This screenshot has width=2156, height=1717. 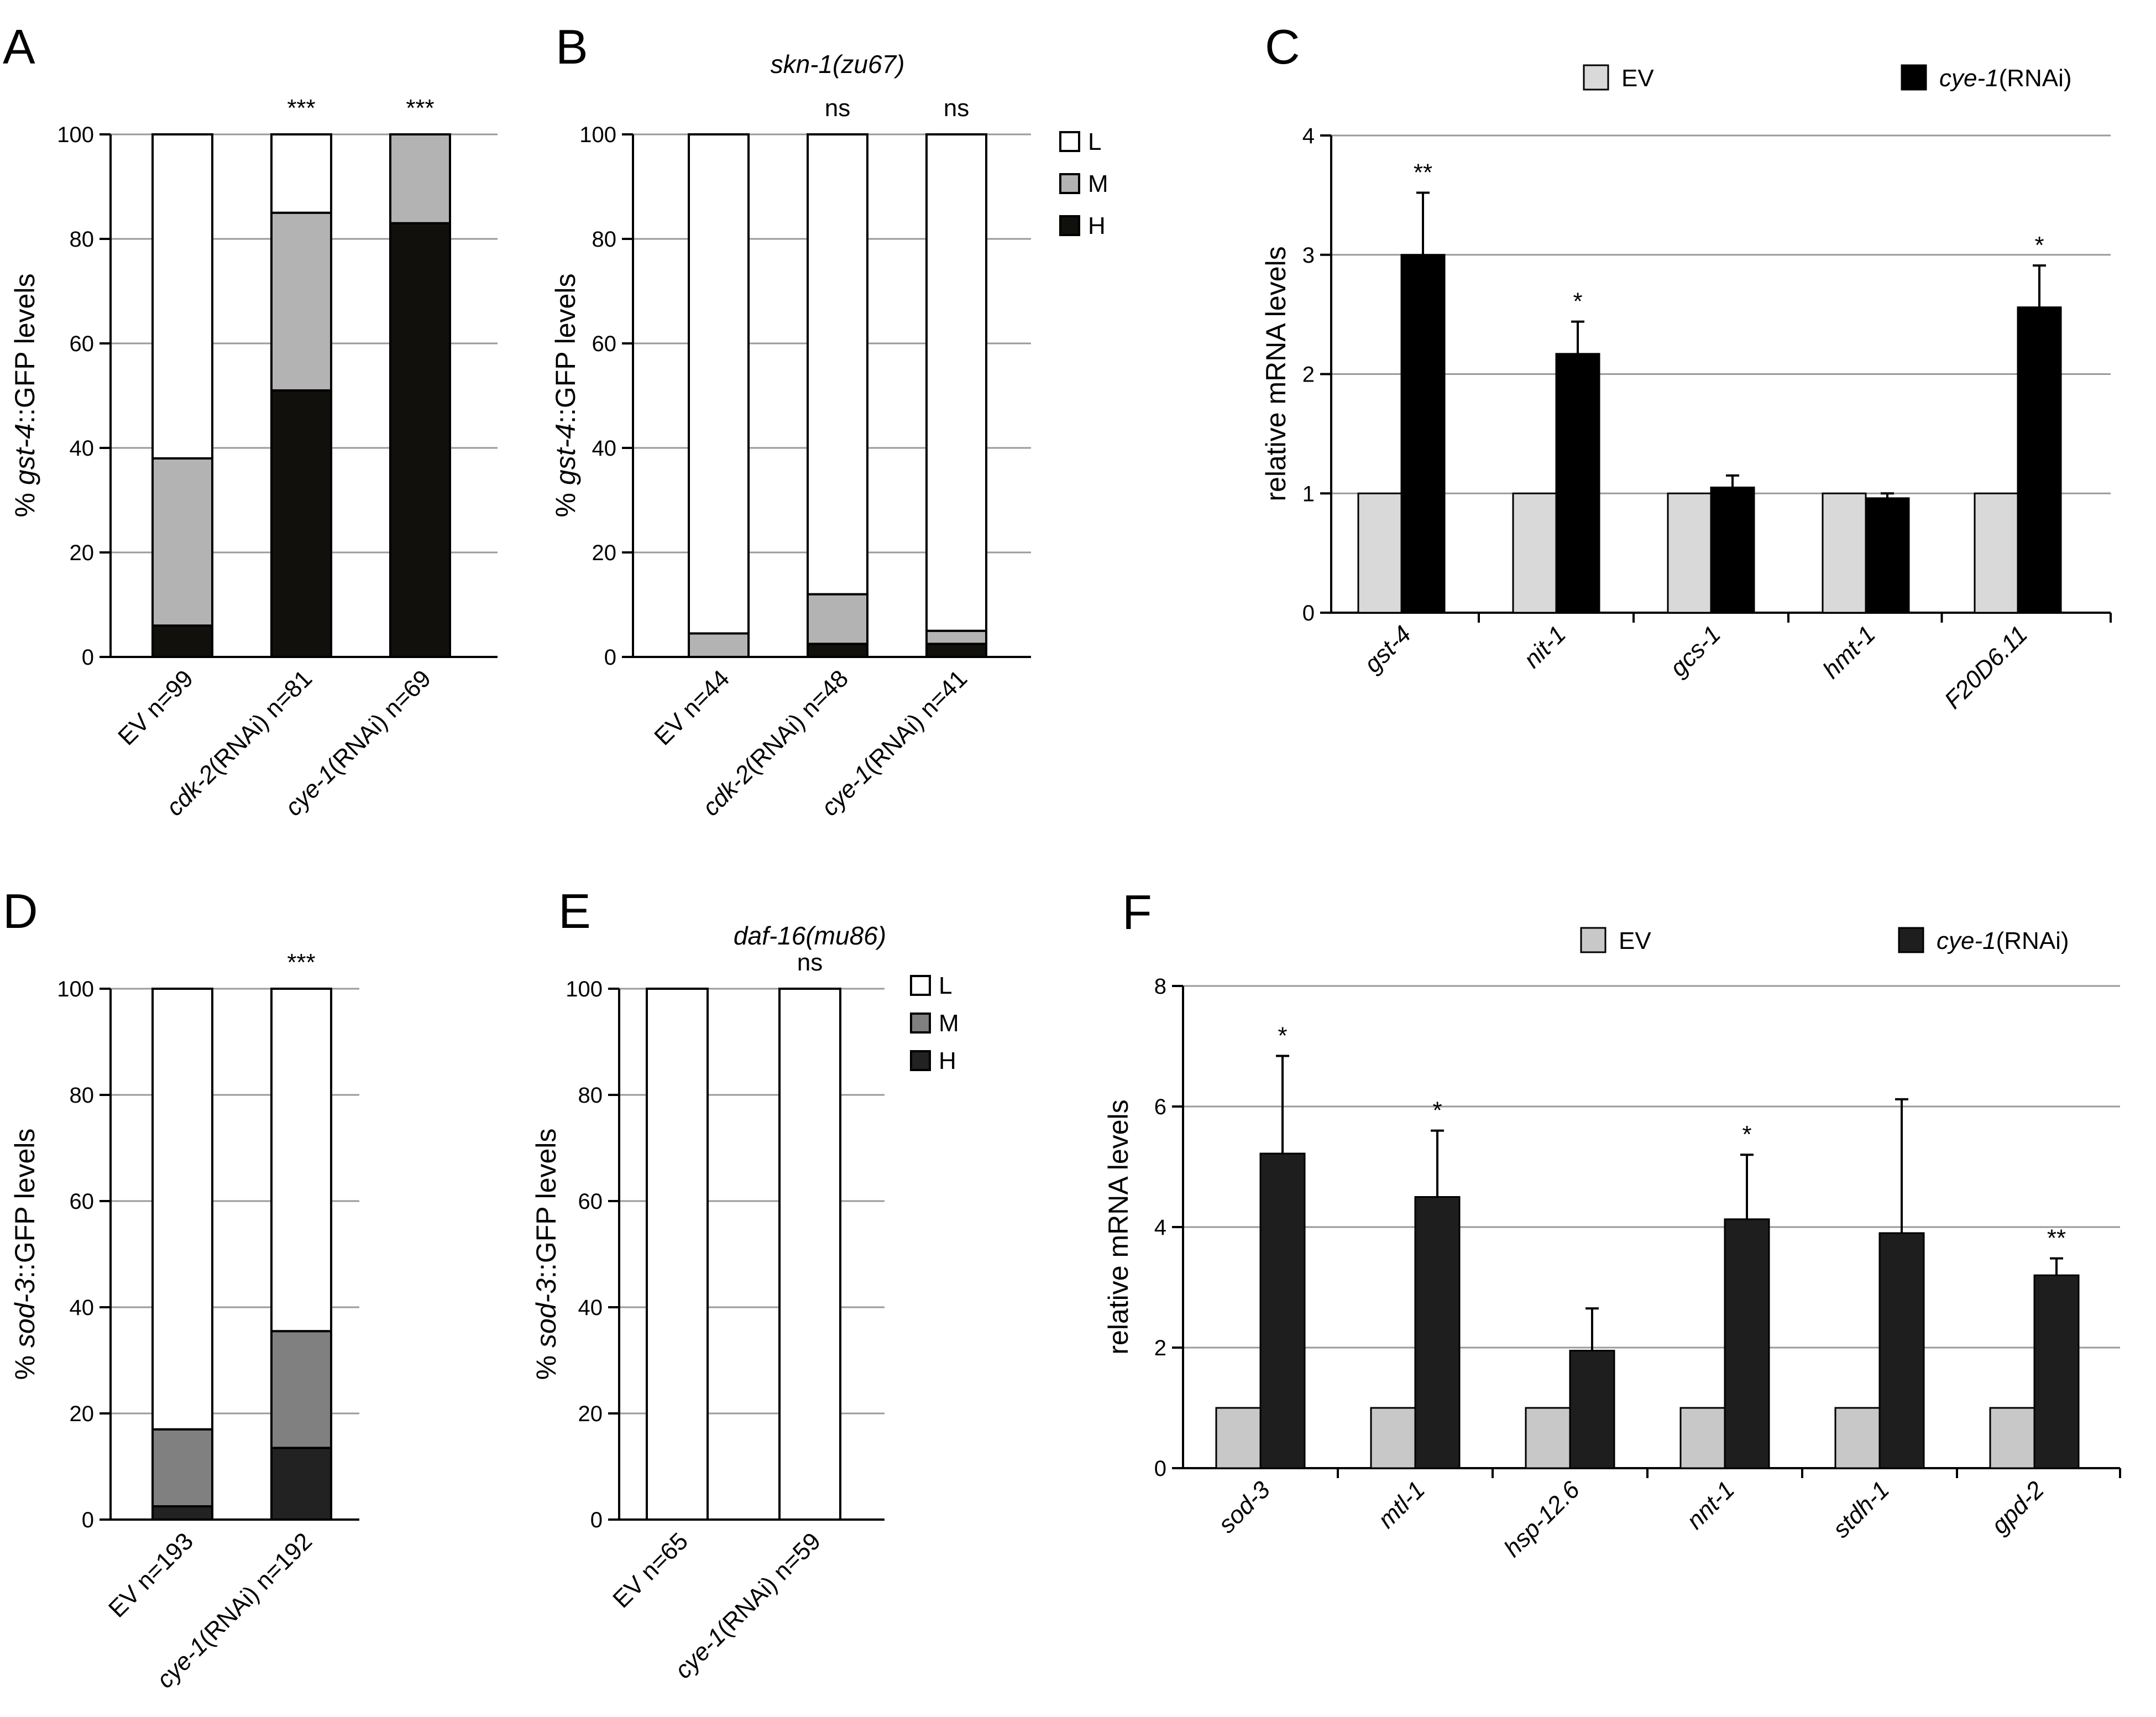 I want to click on panel-letter: D, so click(x=20, y=911).